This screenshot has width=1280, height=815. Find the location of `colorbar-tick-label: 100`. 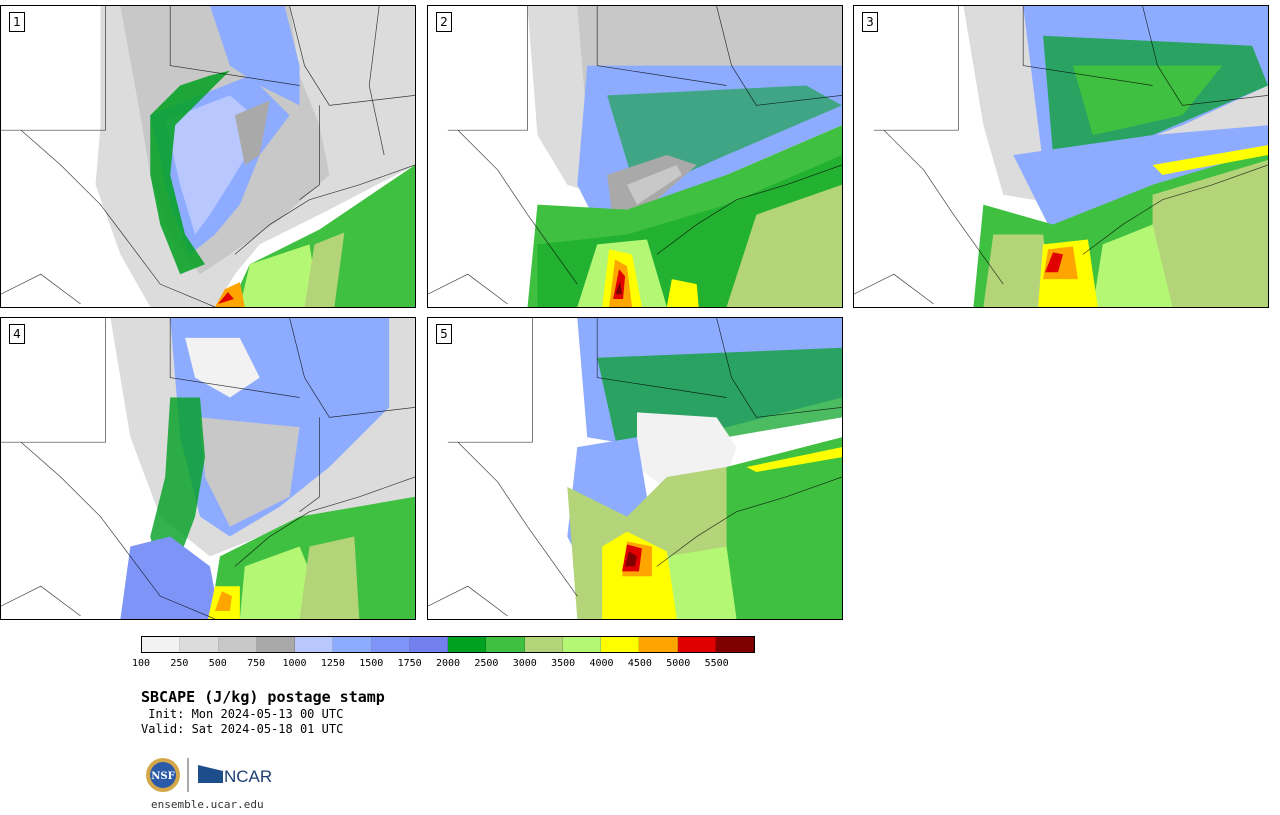

colorbar-tick-label: 100 is located at coordinates (141, 663).